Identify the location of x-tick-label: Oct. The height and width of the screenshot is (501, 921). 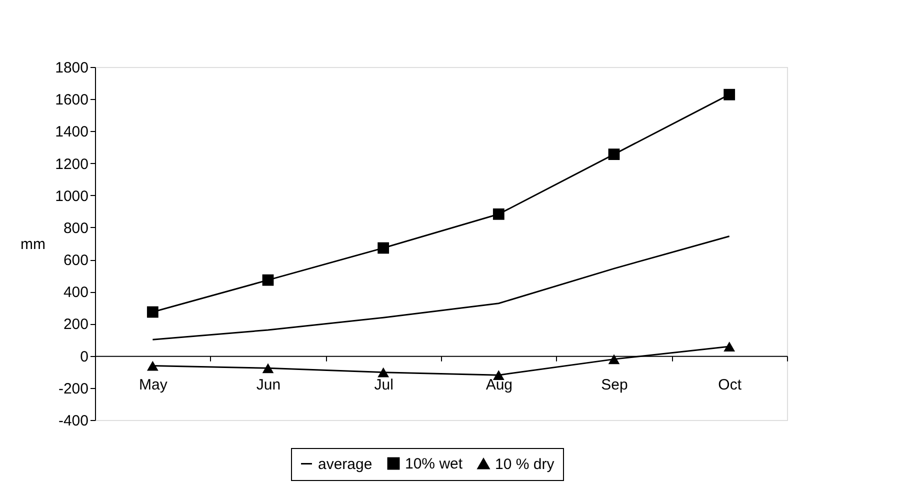
(730, 385).